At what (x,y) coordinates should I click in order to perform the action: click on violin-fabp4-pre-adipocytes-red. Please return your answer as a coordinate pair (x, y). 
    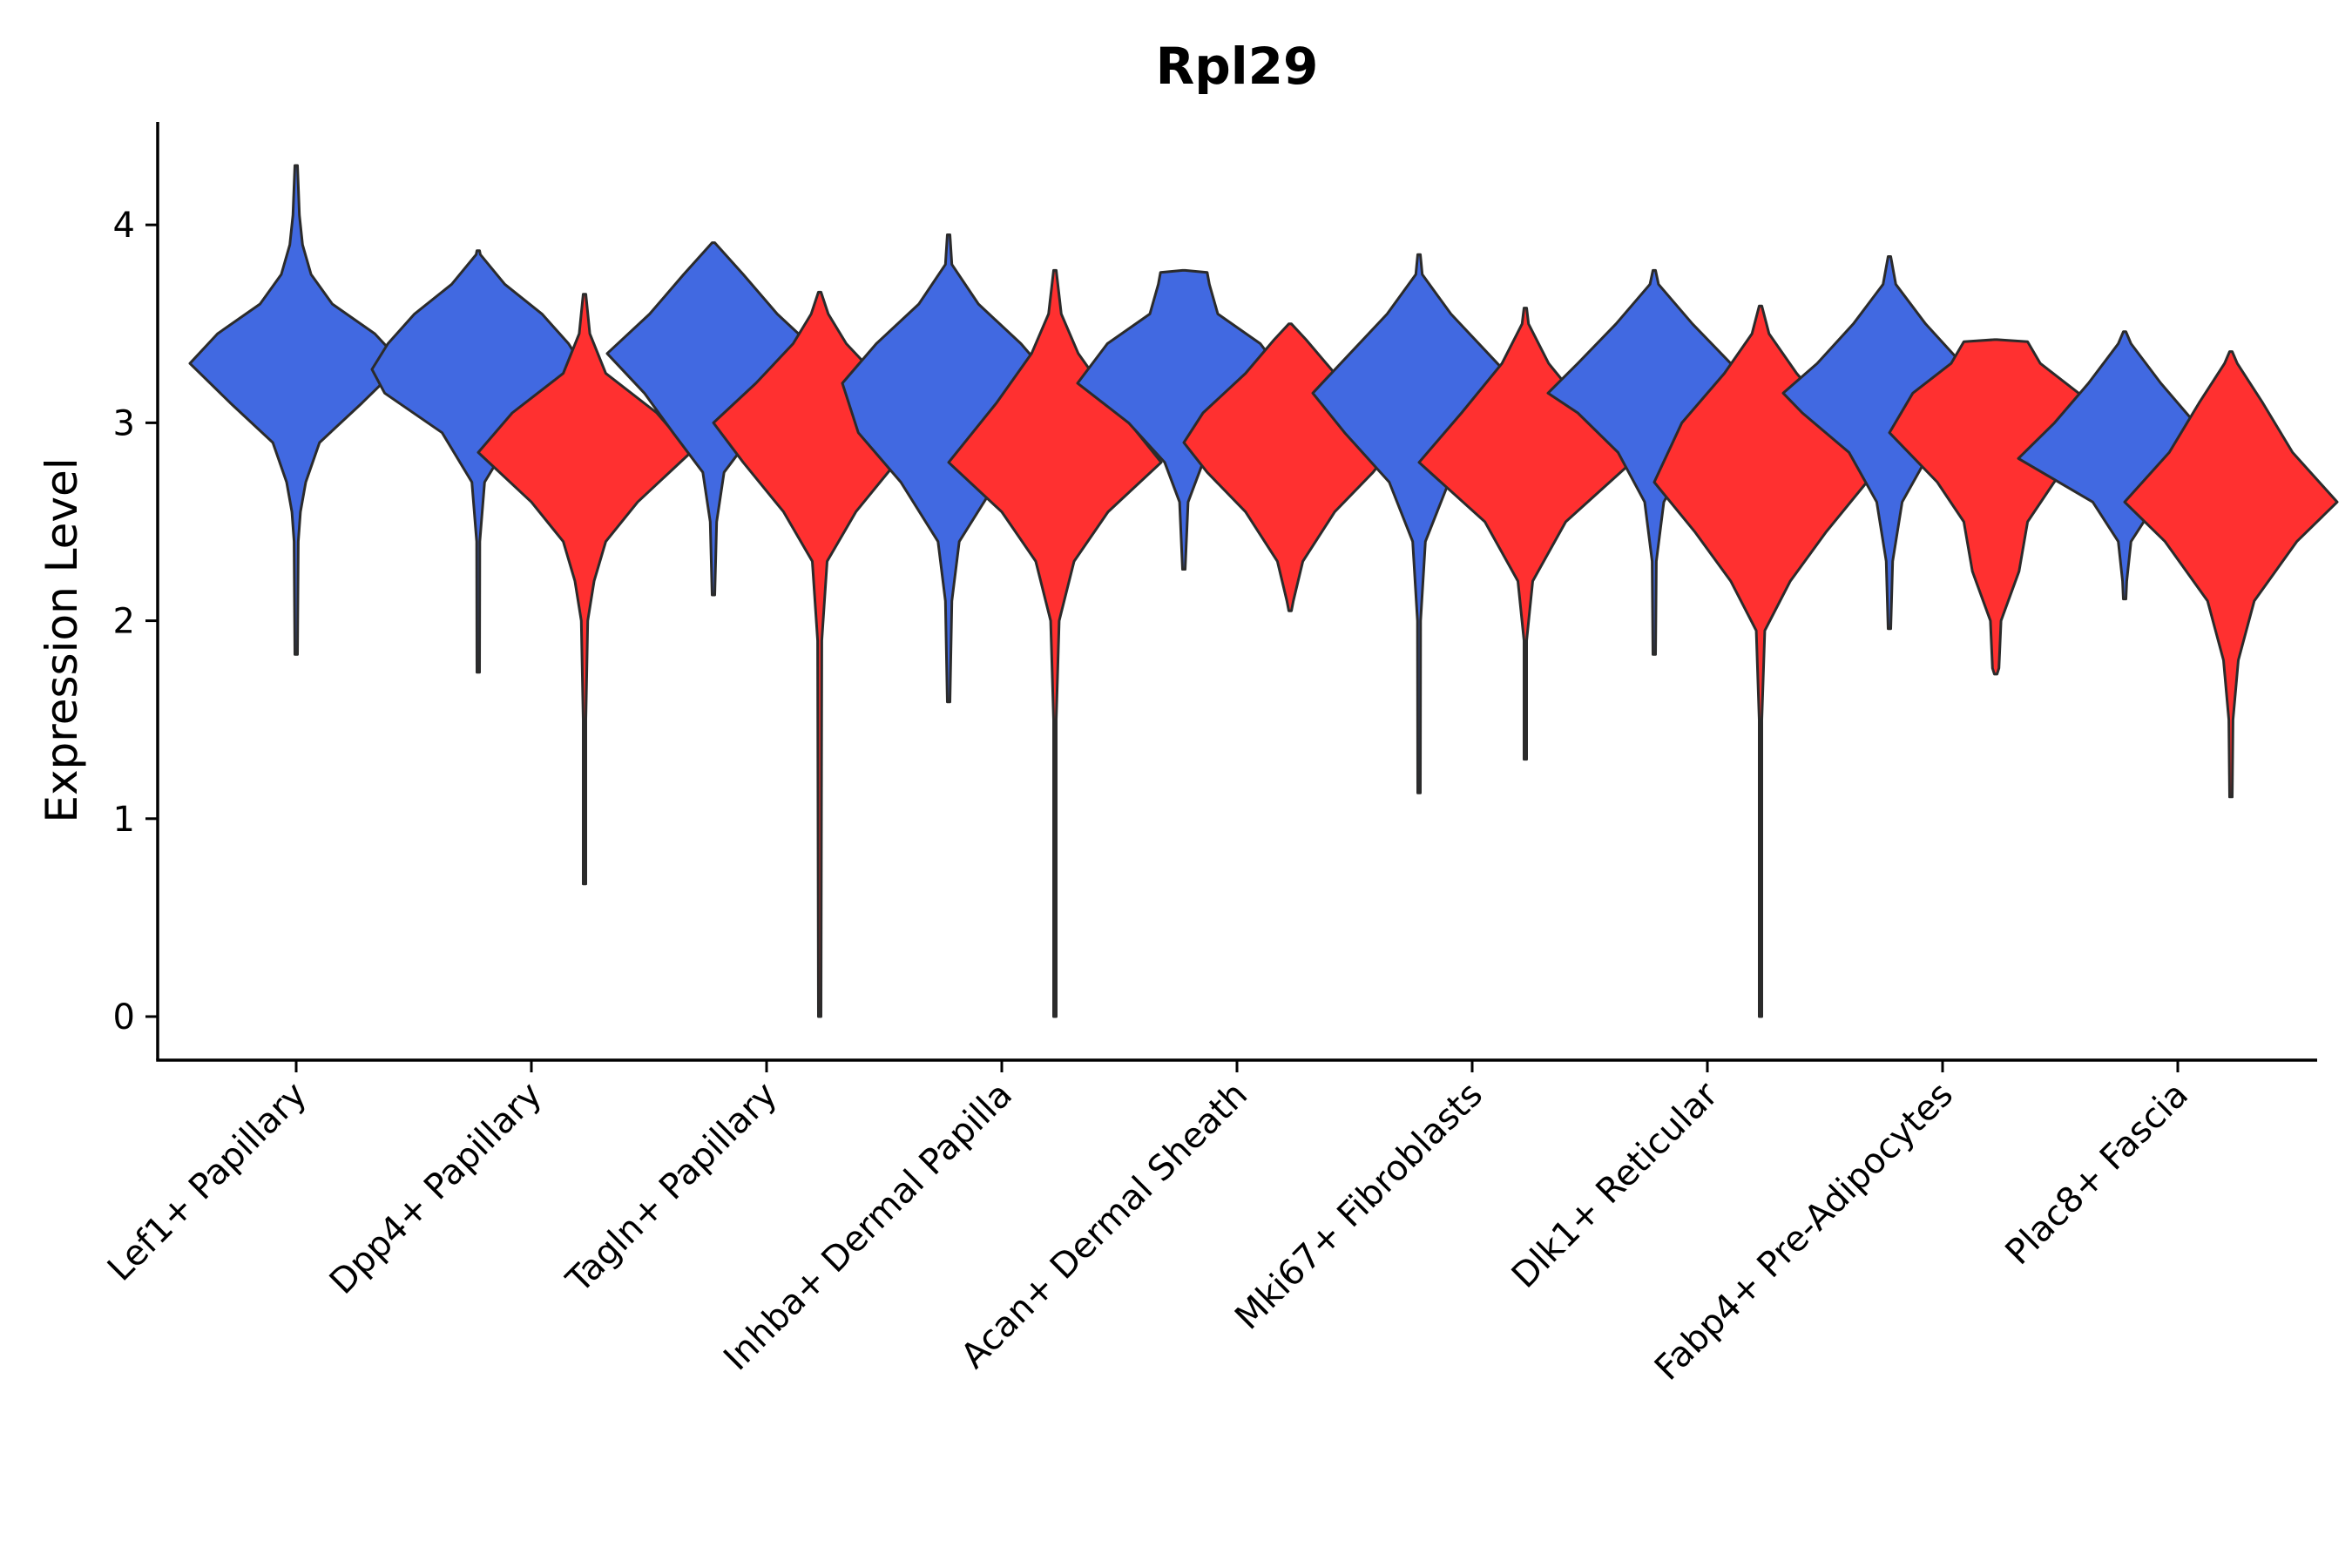
    Looking at the image, I should click on (1996, 507).